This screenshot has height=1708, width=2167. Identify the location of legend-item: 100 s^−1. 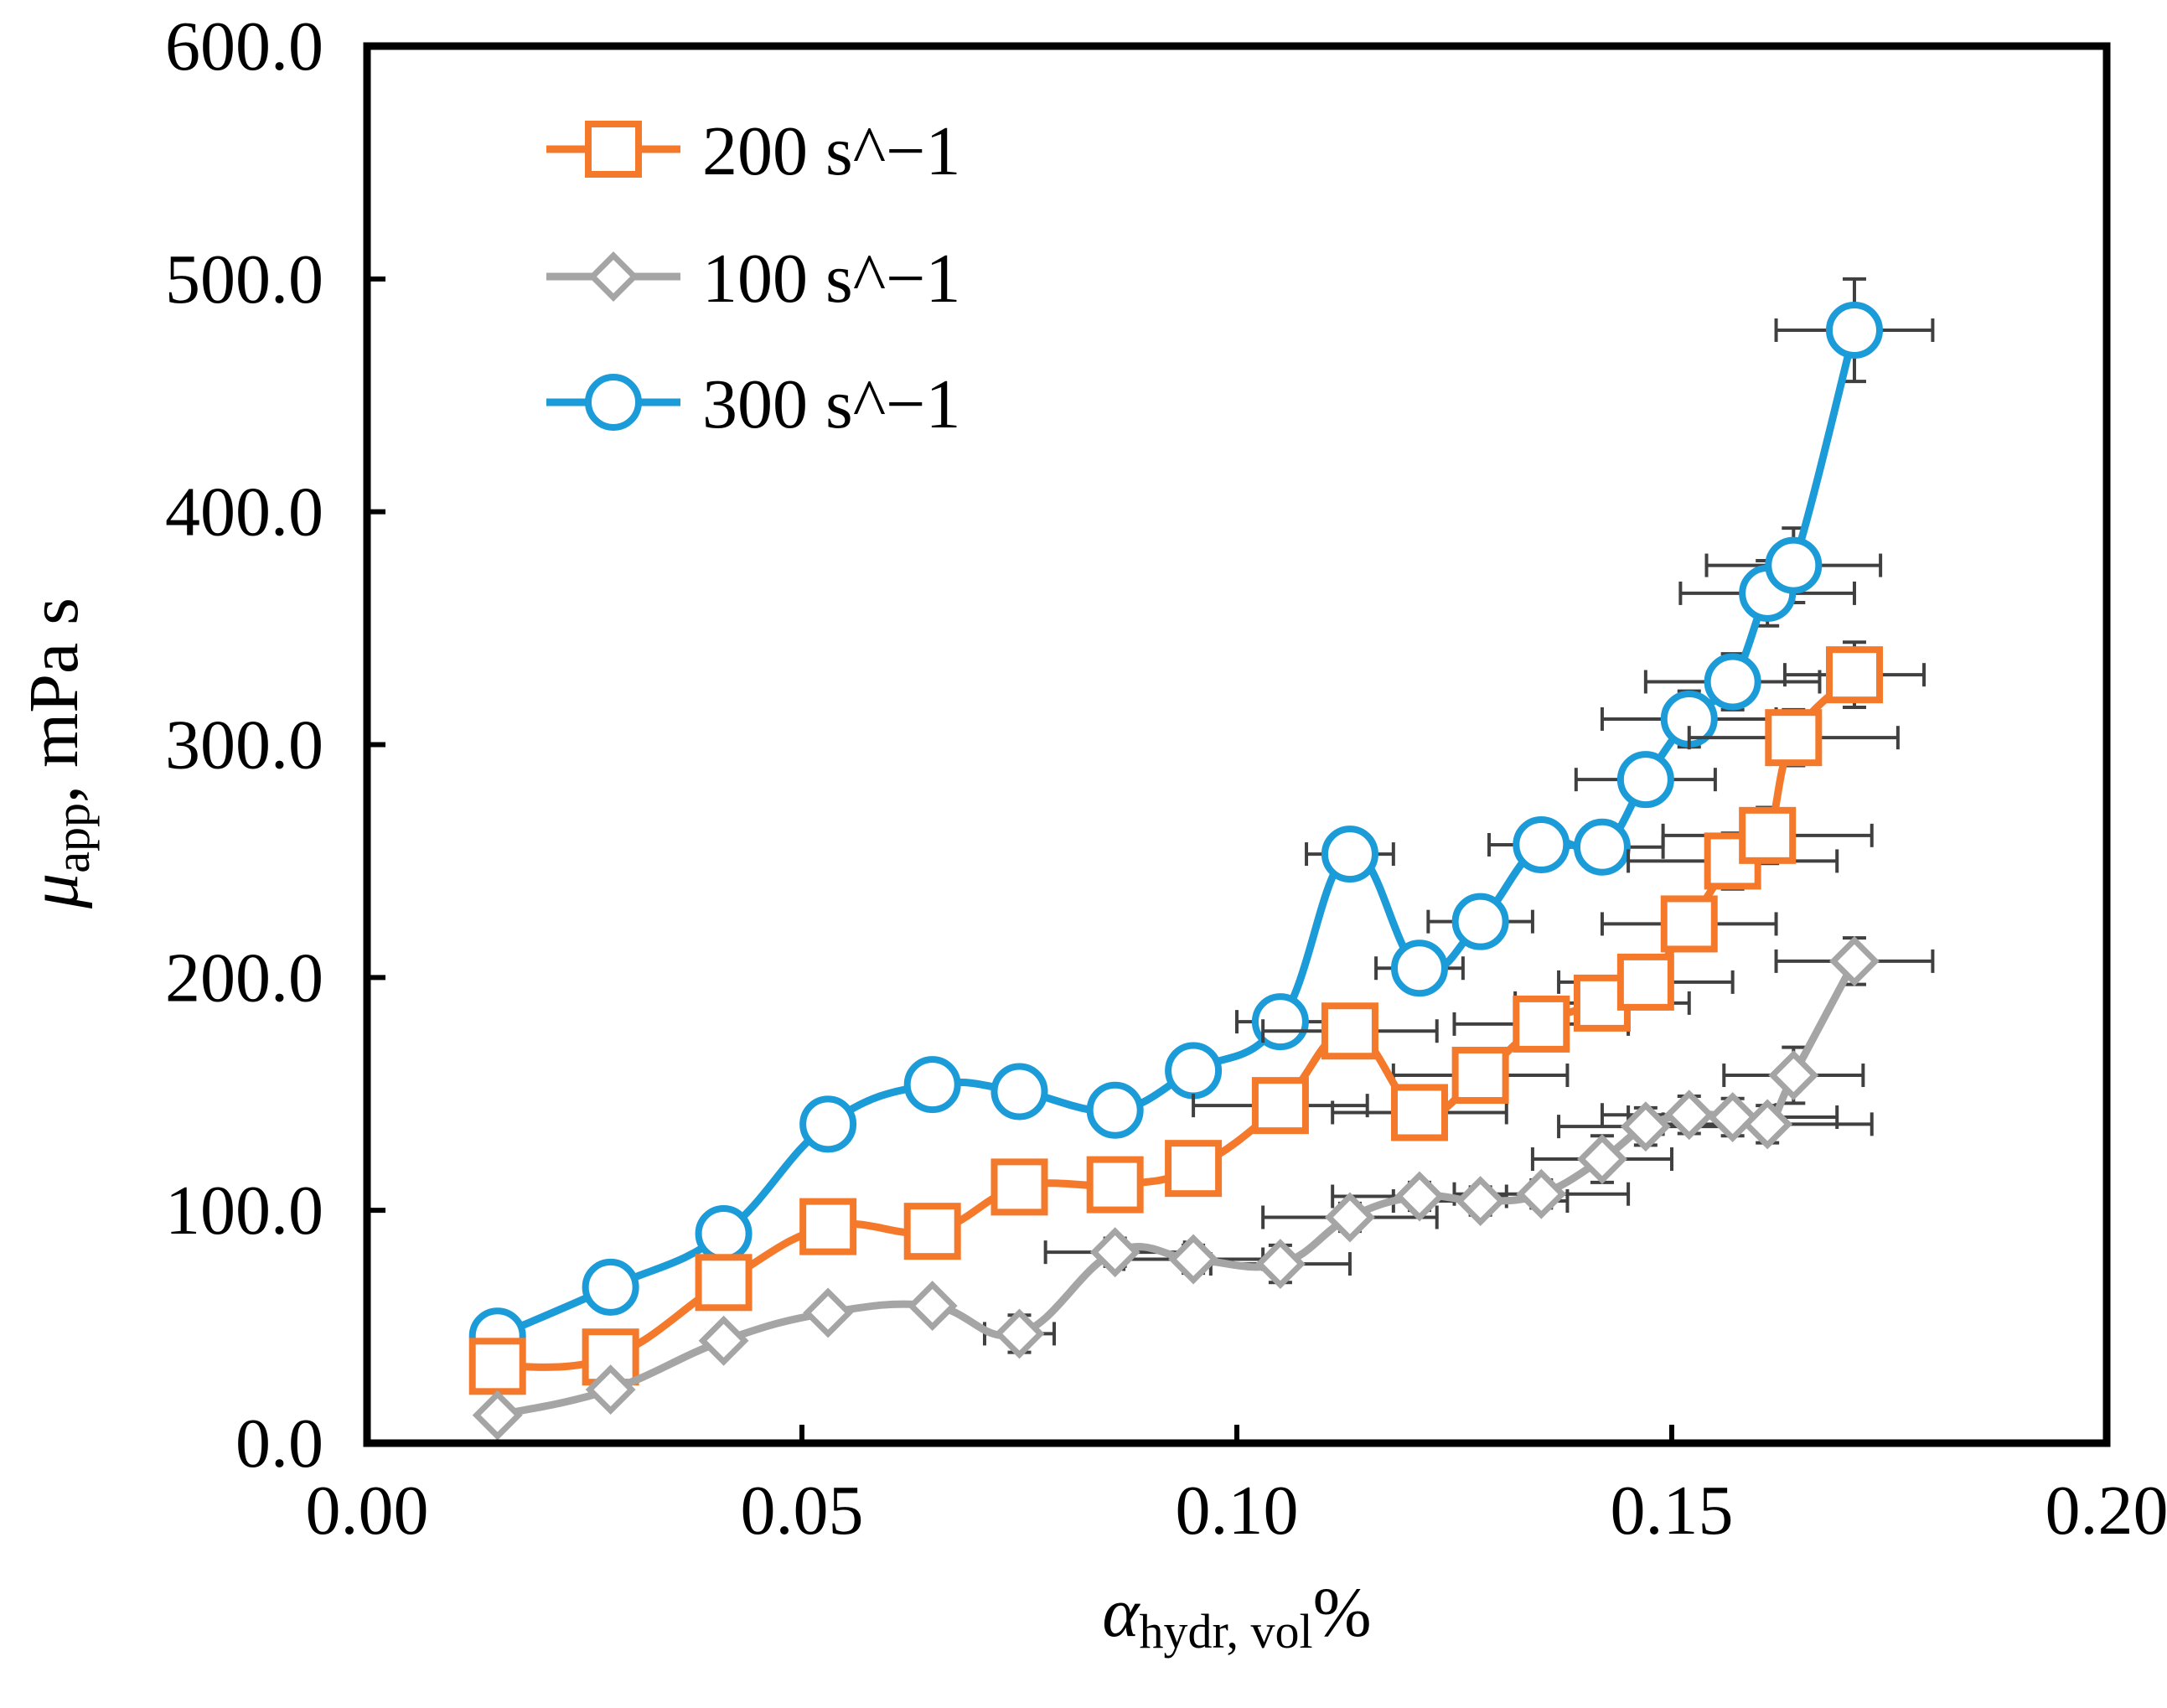
(753, 279).